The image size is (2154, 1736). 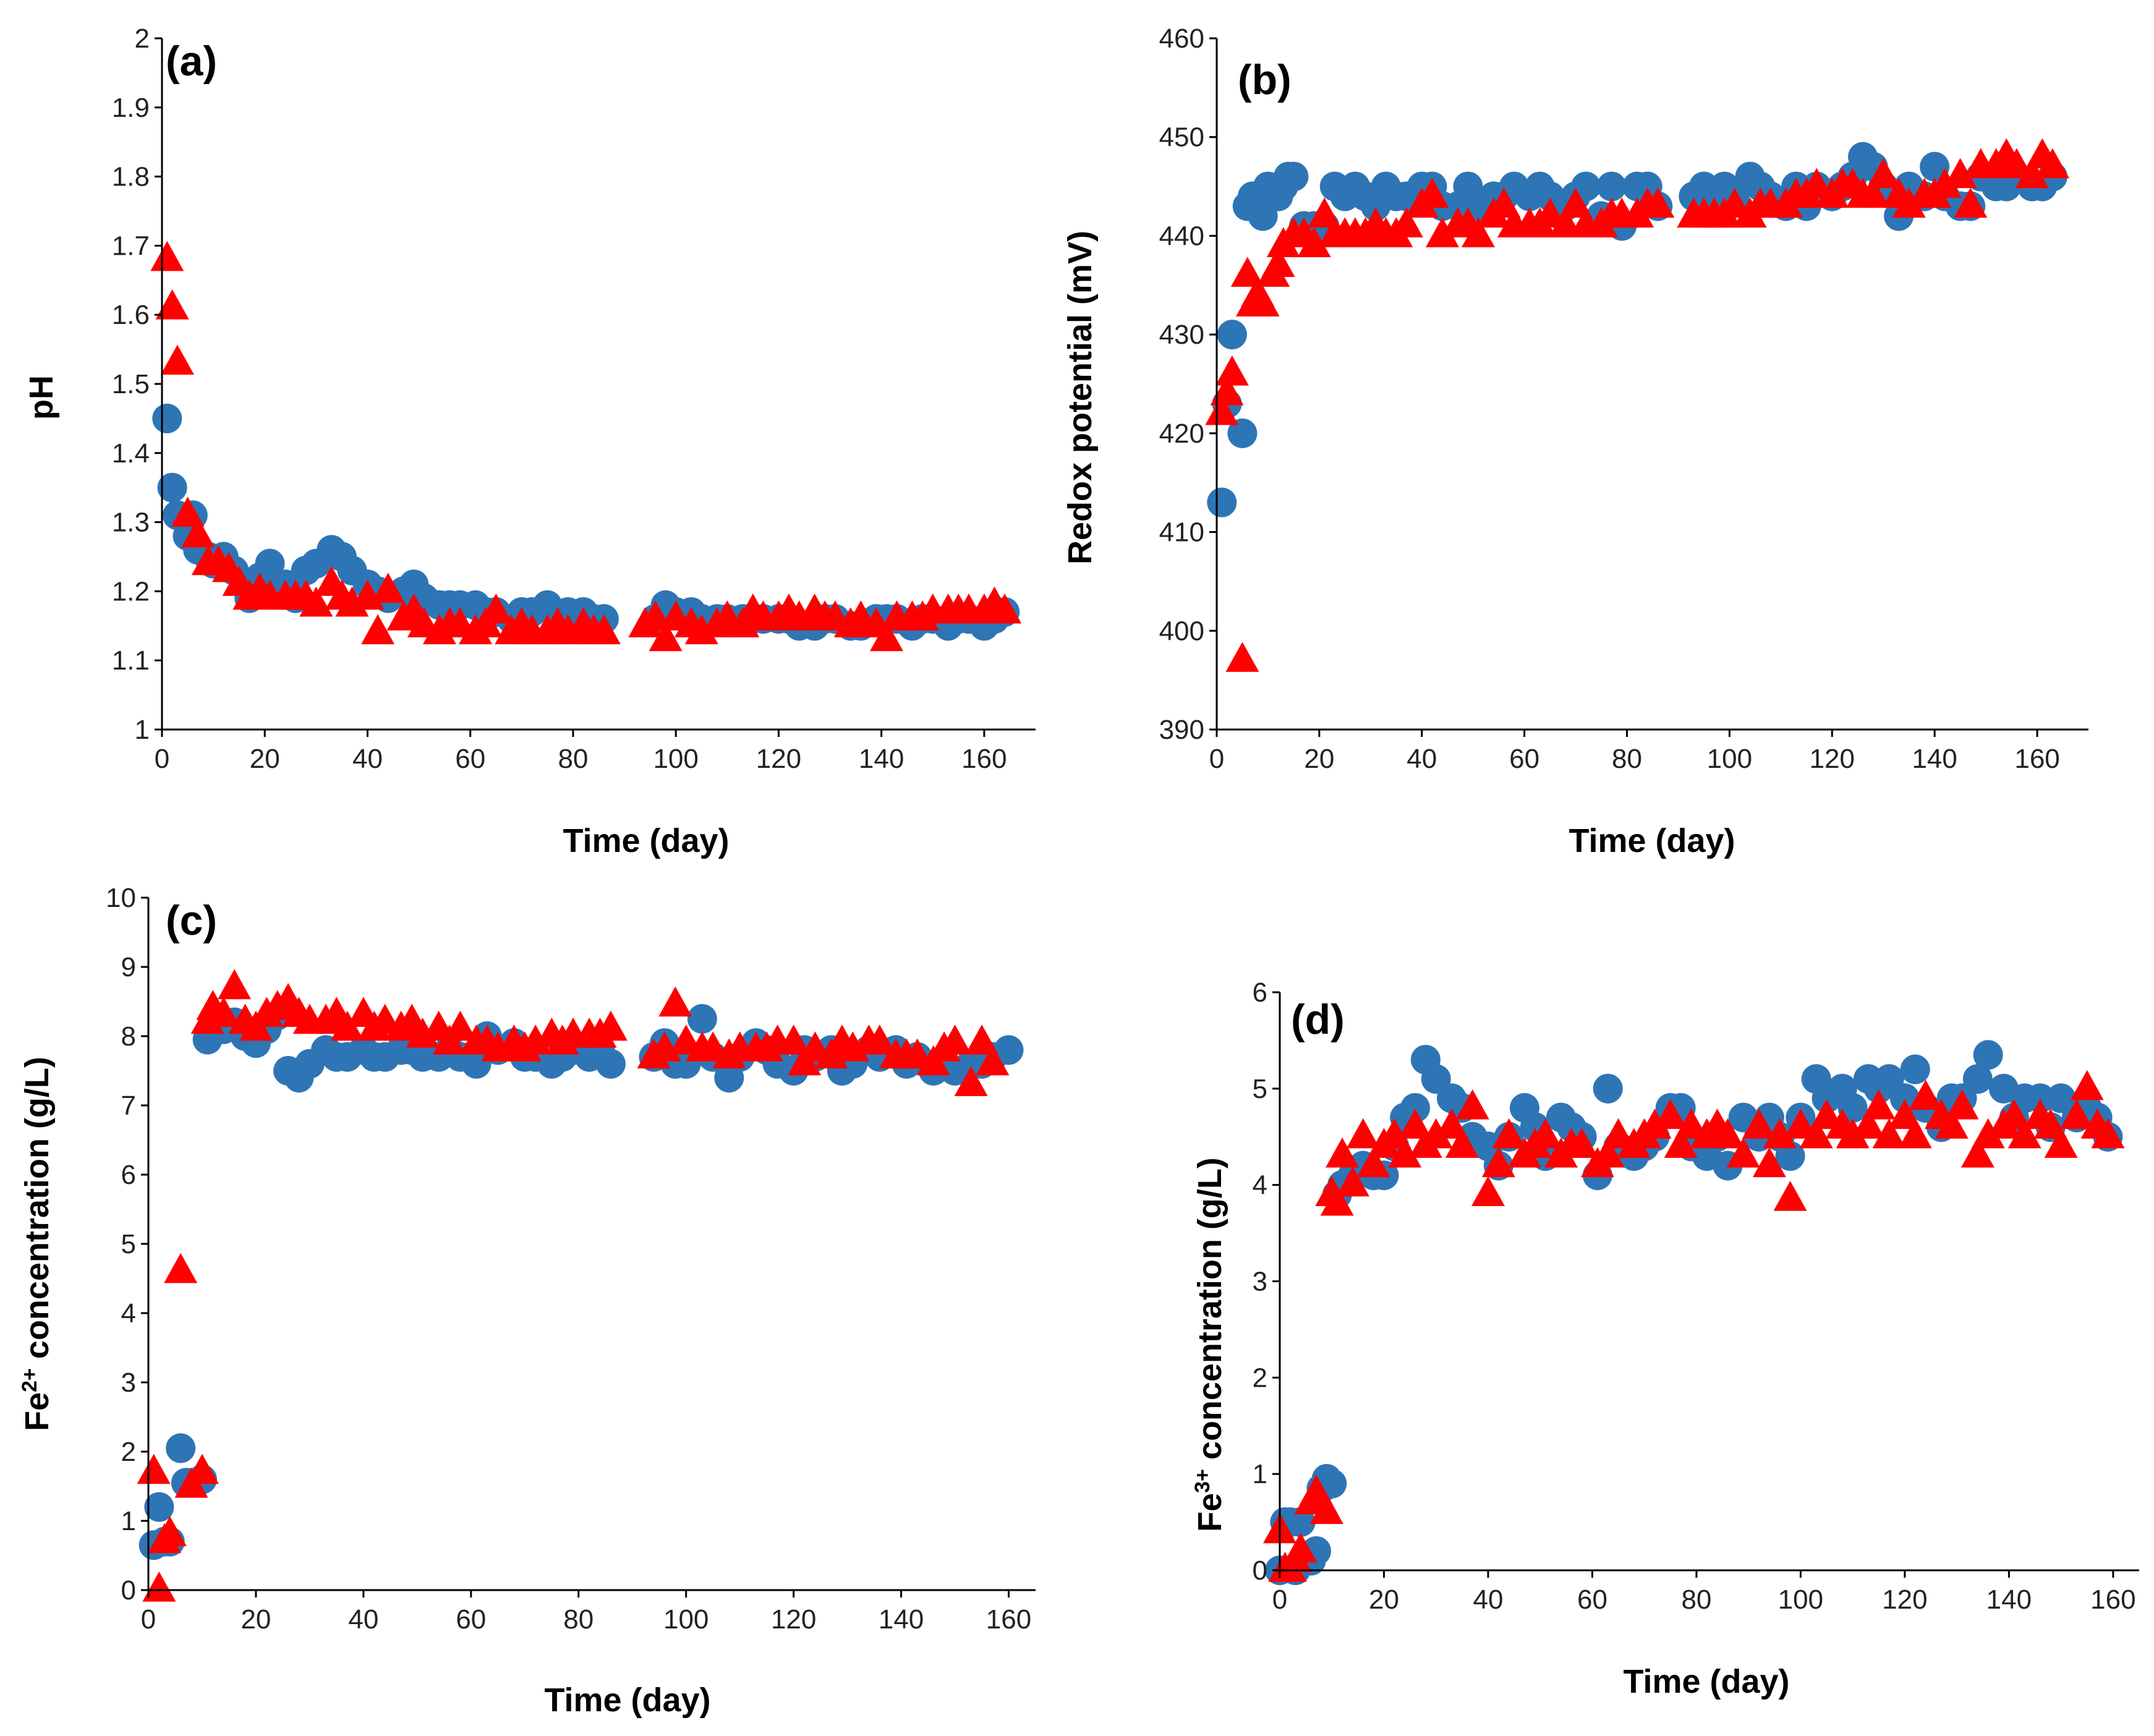 What do you see at coordinates (1694, 1326) in the screenshot?
I see `panel-d-triangle-series` at bounding box center [1694, 1326].